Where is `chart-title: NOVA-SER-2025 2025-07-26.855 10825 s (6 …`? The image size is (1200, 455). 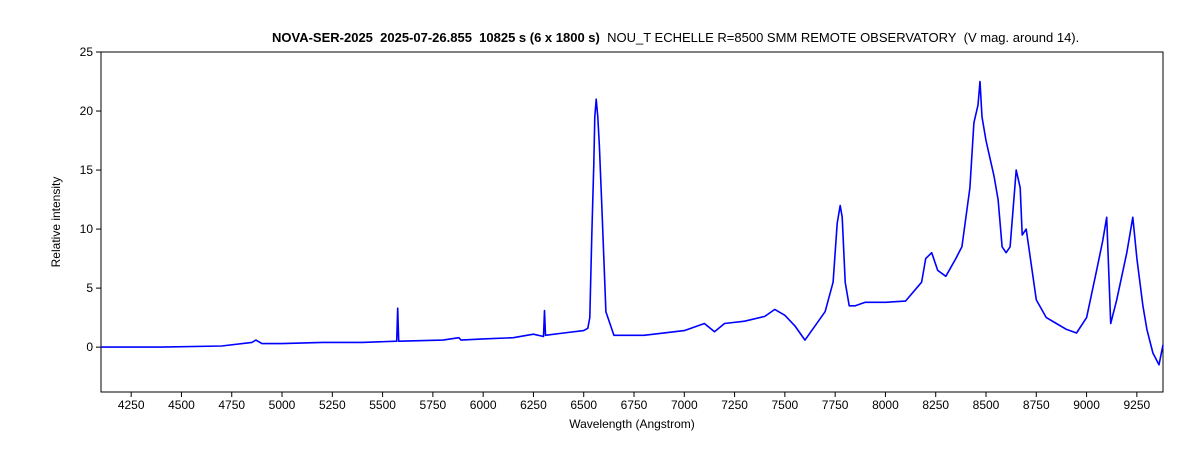
chart-title: NOVA-SER-2025 2025-07-26.855 10825 s (6 … is located at coordinates (675, 37).